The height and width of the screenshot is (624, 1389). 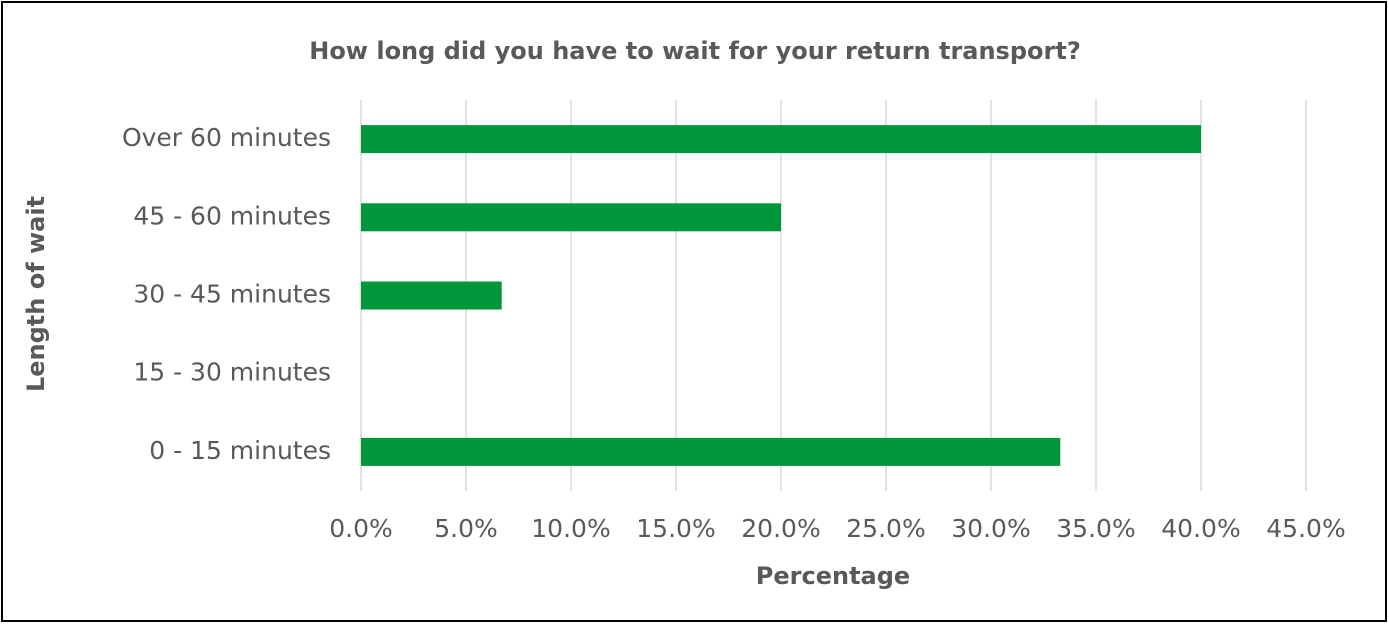 I want to click on x-tick-label: 0.0%, so click(x=361, y=528).